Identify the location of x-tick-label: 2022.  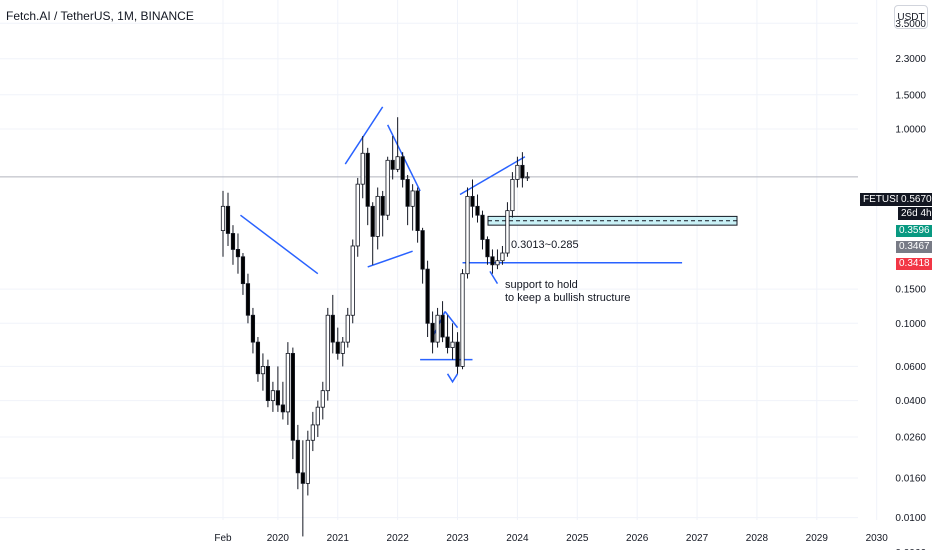
(398, 538).